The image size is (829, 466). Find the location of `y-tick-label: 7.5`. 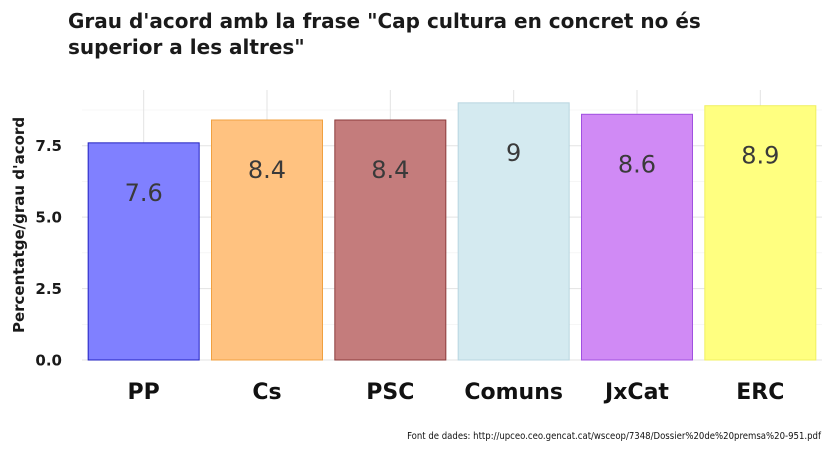

y-tick-label: 7.5 is located at coordinates (48, 146).